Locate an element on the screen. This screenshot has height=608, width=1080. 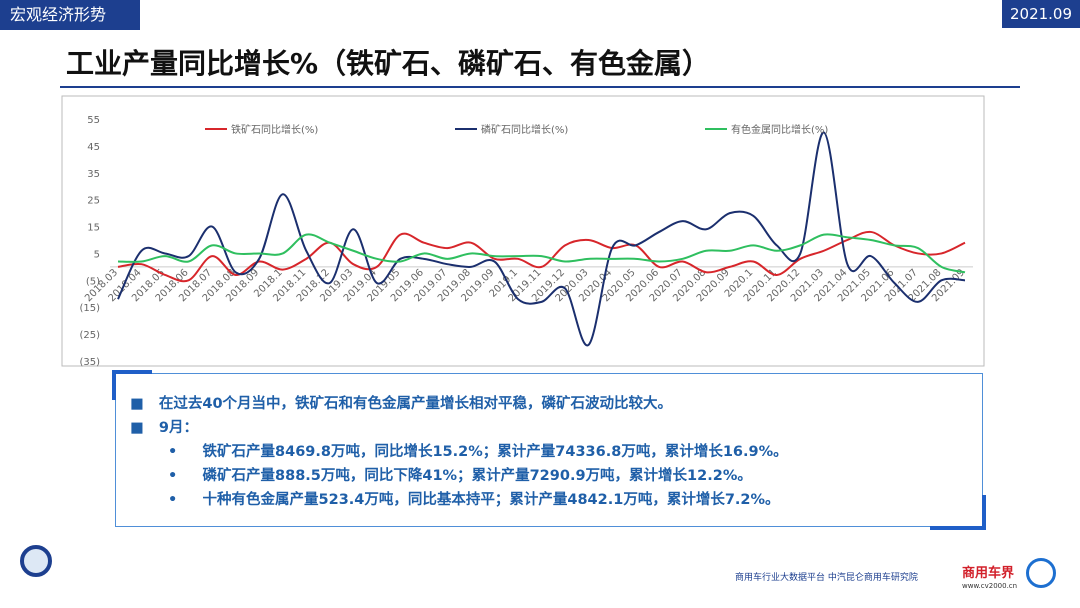
y-tick-label: (25) is located at coordinates (89, 335).